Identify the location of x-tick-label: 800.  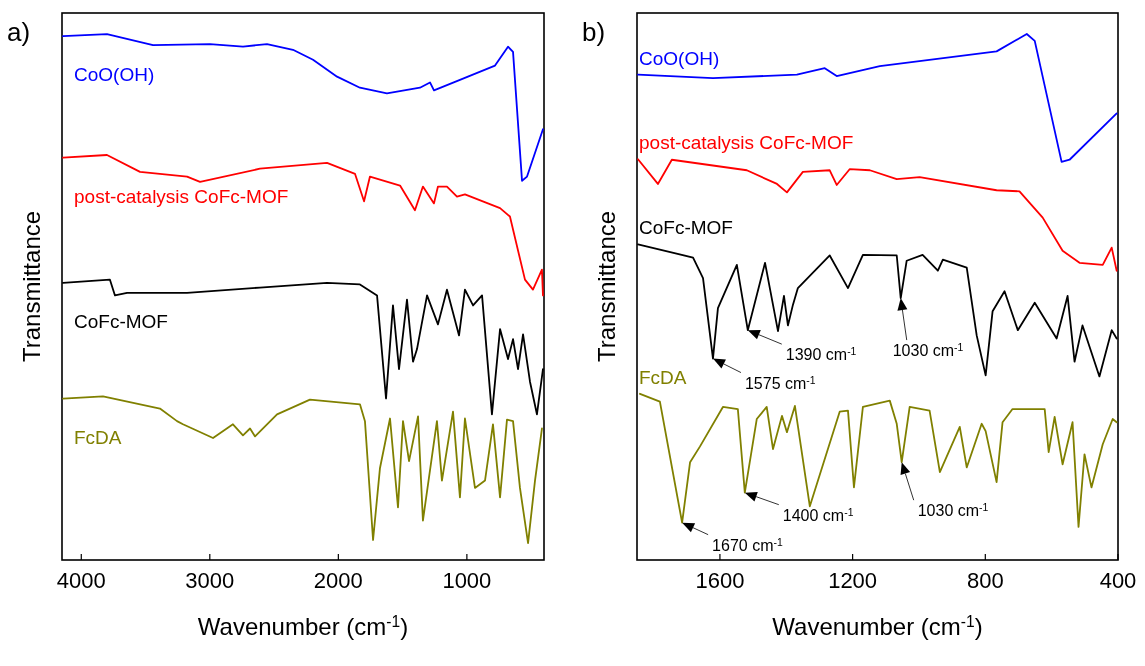
(985, 580).